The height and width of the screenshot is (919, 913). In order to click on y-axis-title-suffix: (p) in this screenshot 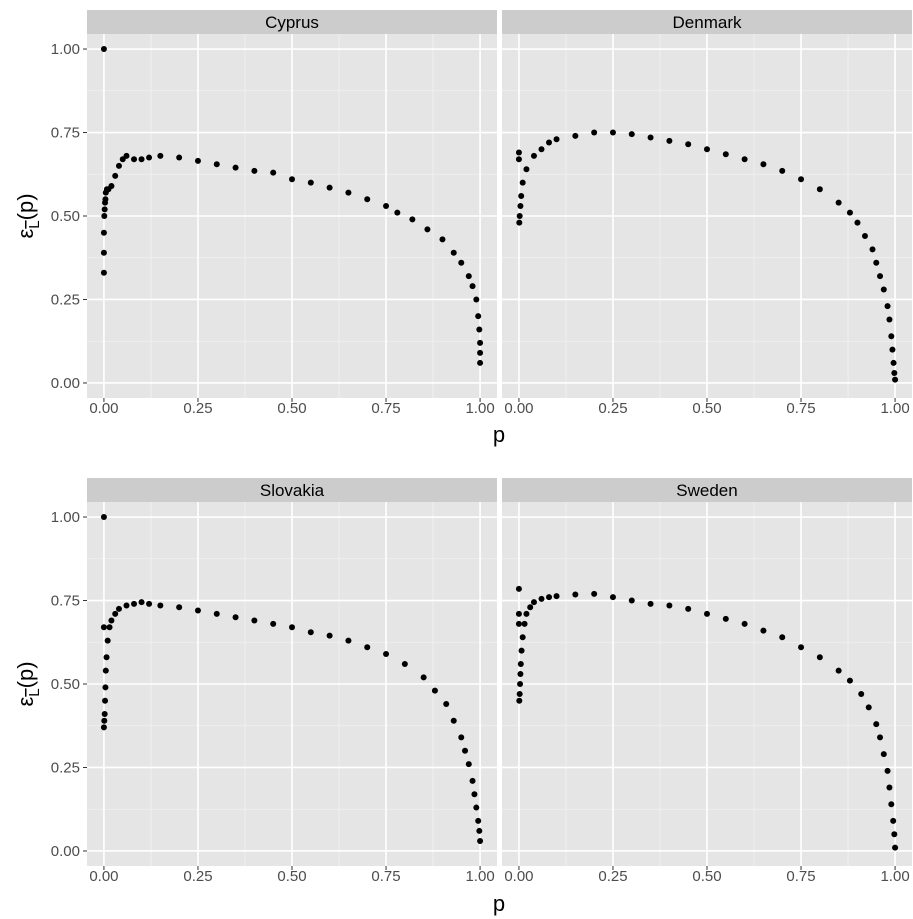, I will do `click(25, 206)`.